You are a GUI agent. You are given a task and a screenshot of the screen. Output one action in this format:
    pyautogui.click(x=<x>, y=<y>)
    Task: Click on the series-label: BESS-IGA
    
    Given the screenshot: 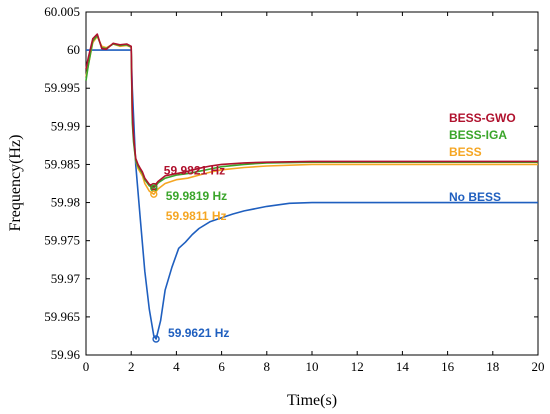 What is the action you would take?
    pyautogui.click(x=478, y=135)
    